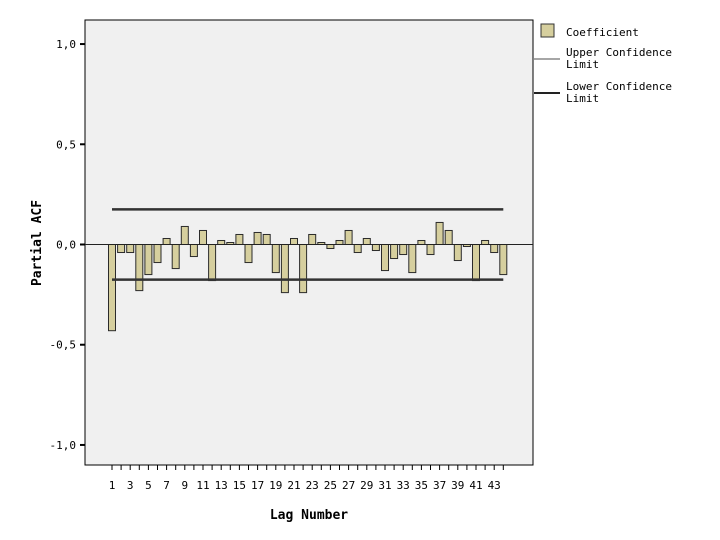 The width and height of the screenshot is (720, 540). What do you see at coordinates (63, 445) in the screenshot?
I see `y-tick-label: -1,0` at bounding box center [63, 445].